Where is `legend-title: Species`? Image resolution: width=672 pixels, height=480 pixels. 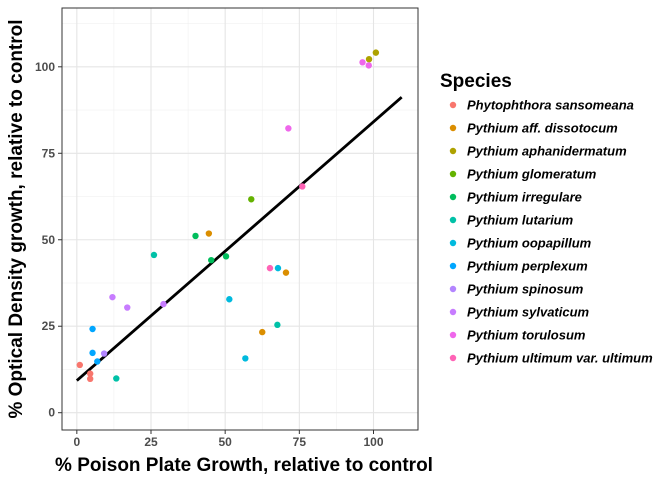
legend-title: Species is located at coordinates (476, 81).